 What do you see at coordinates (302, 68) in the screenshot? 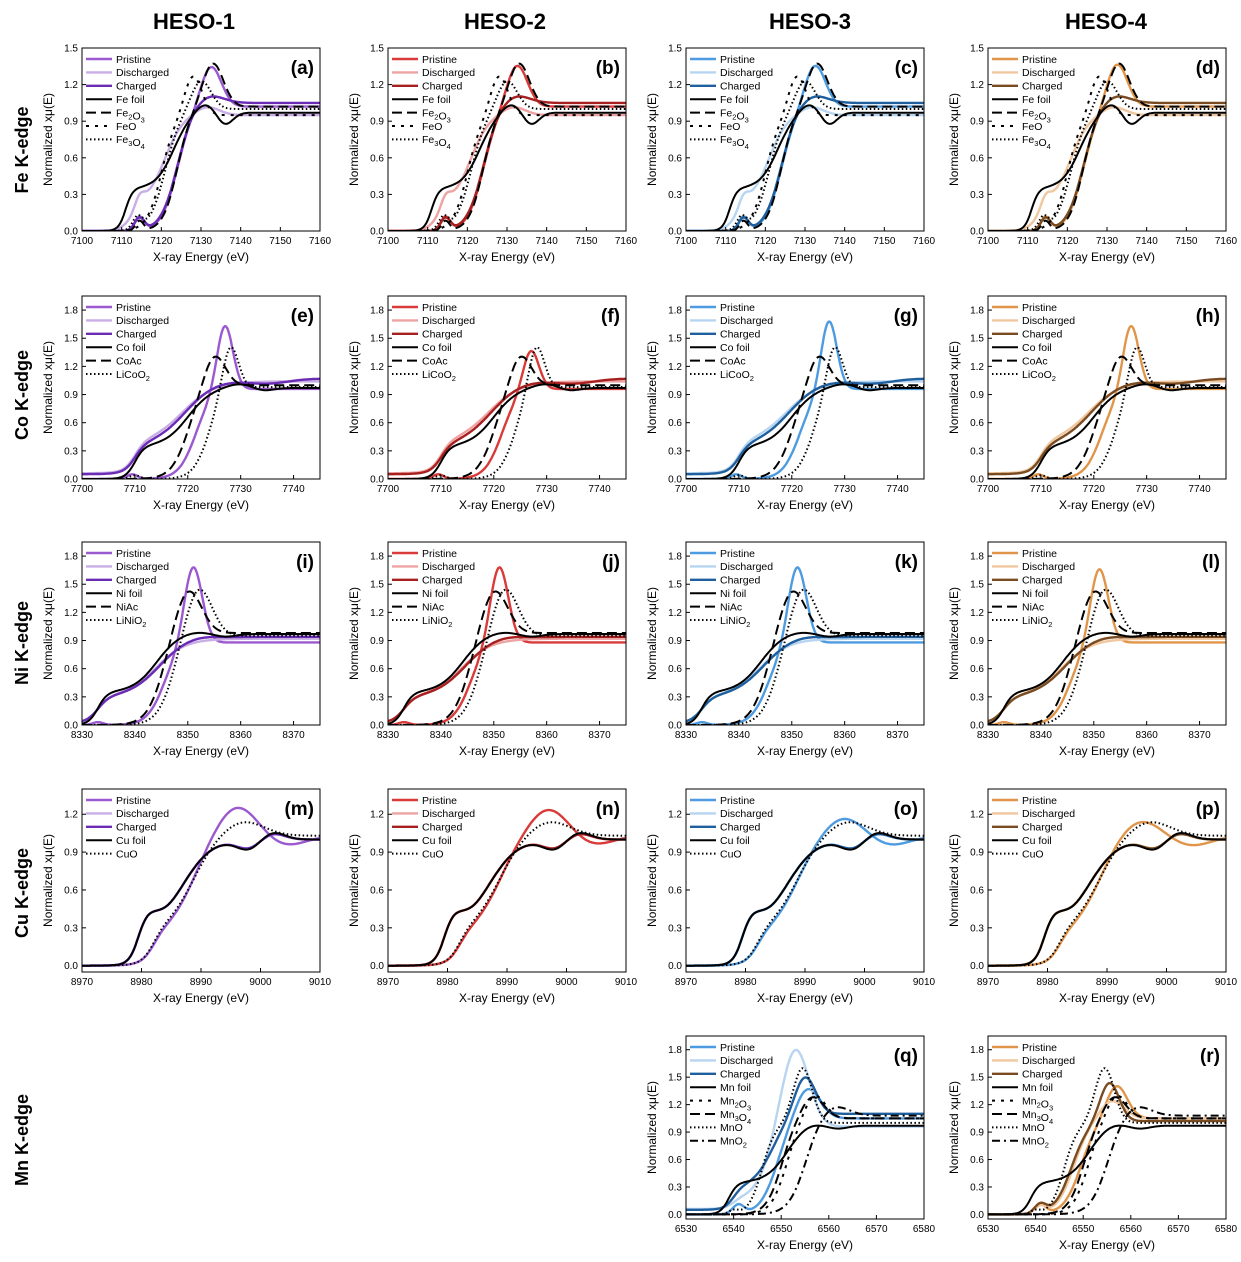
I see `panel-label: (a)` at bounding box center [302, 68].